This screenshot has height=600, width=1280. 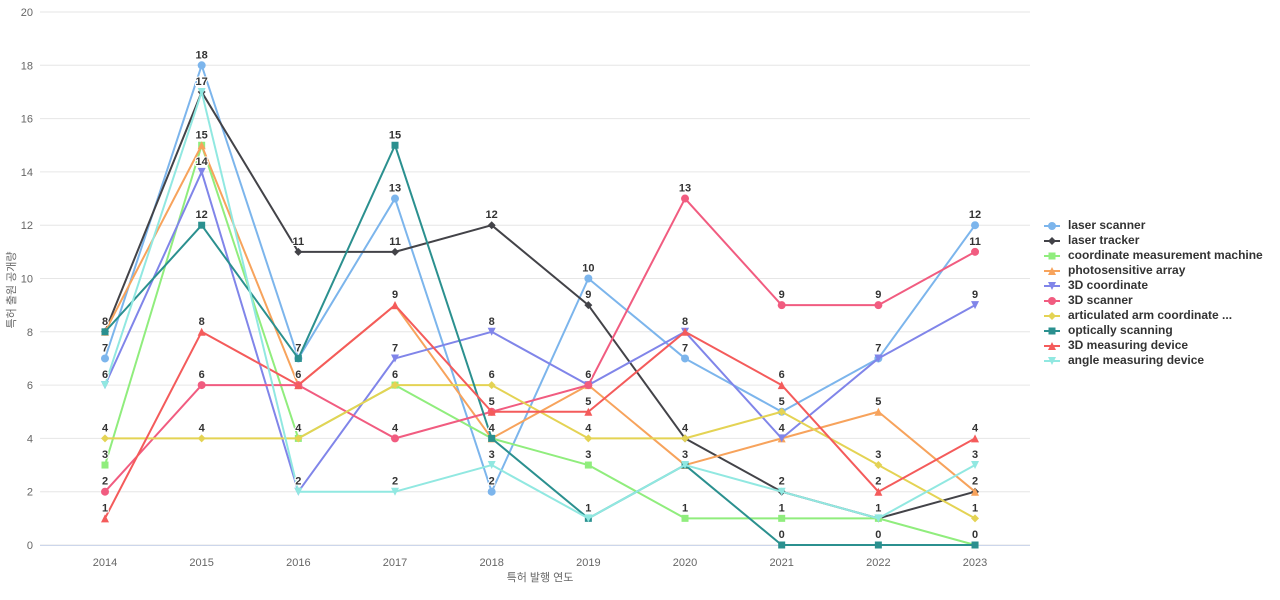 What do you see at coordinates (492, 215) in the screenshot?
I see `laser-tracker-data-label: 12` at bounding box center [492, 215].